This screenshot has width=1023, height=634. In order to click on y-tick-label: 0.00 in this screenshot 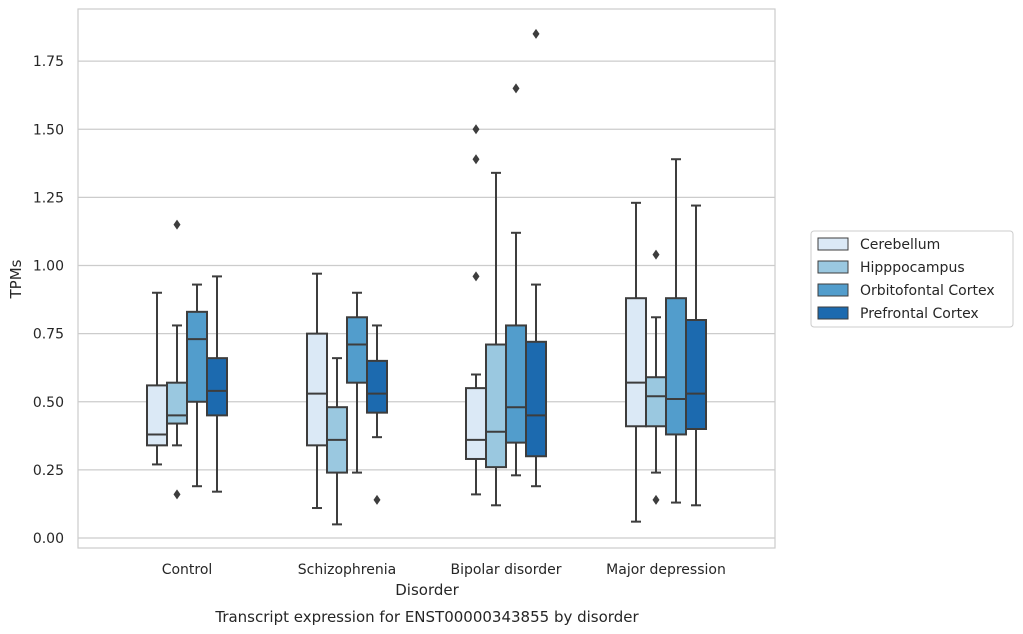, I will do `click(48, 539)`.